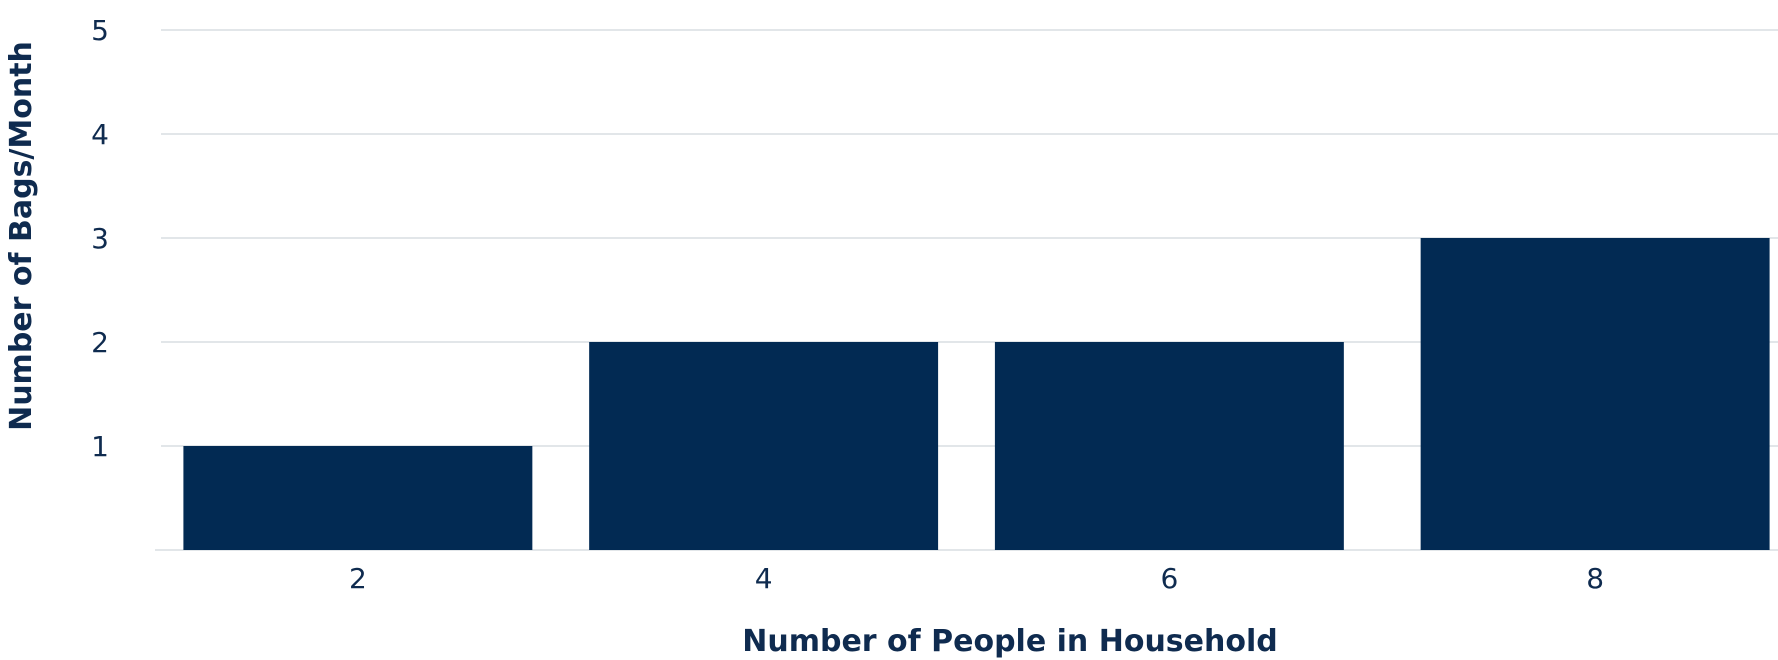 This screenshot has width=1778, height=660. What do you see at coordinates (21, 236) in the screenshot?
I see `y-axis-title: Number of Bags/Month` at bounding box center [21, 236].